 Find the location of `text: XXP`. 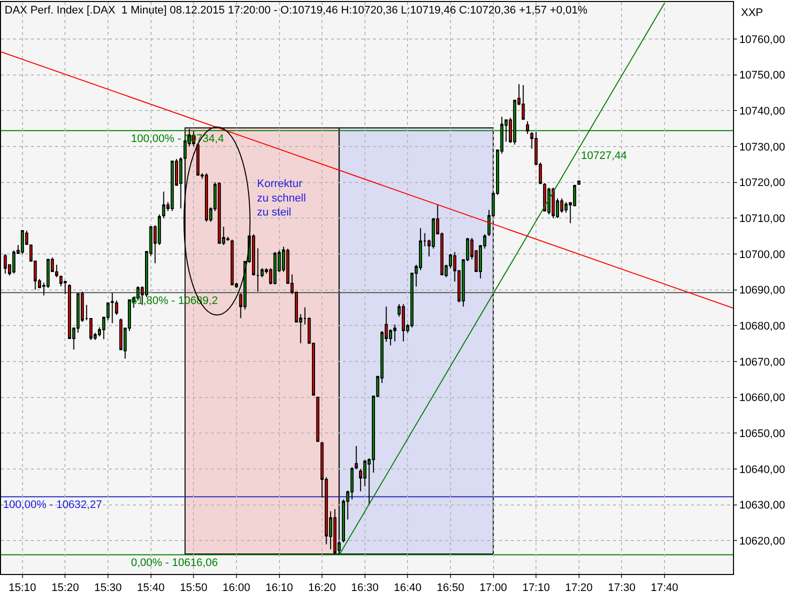

text: XXP is located at coordinates (752, 13).